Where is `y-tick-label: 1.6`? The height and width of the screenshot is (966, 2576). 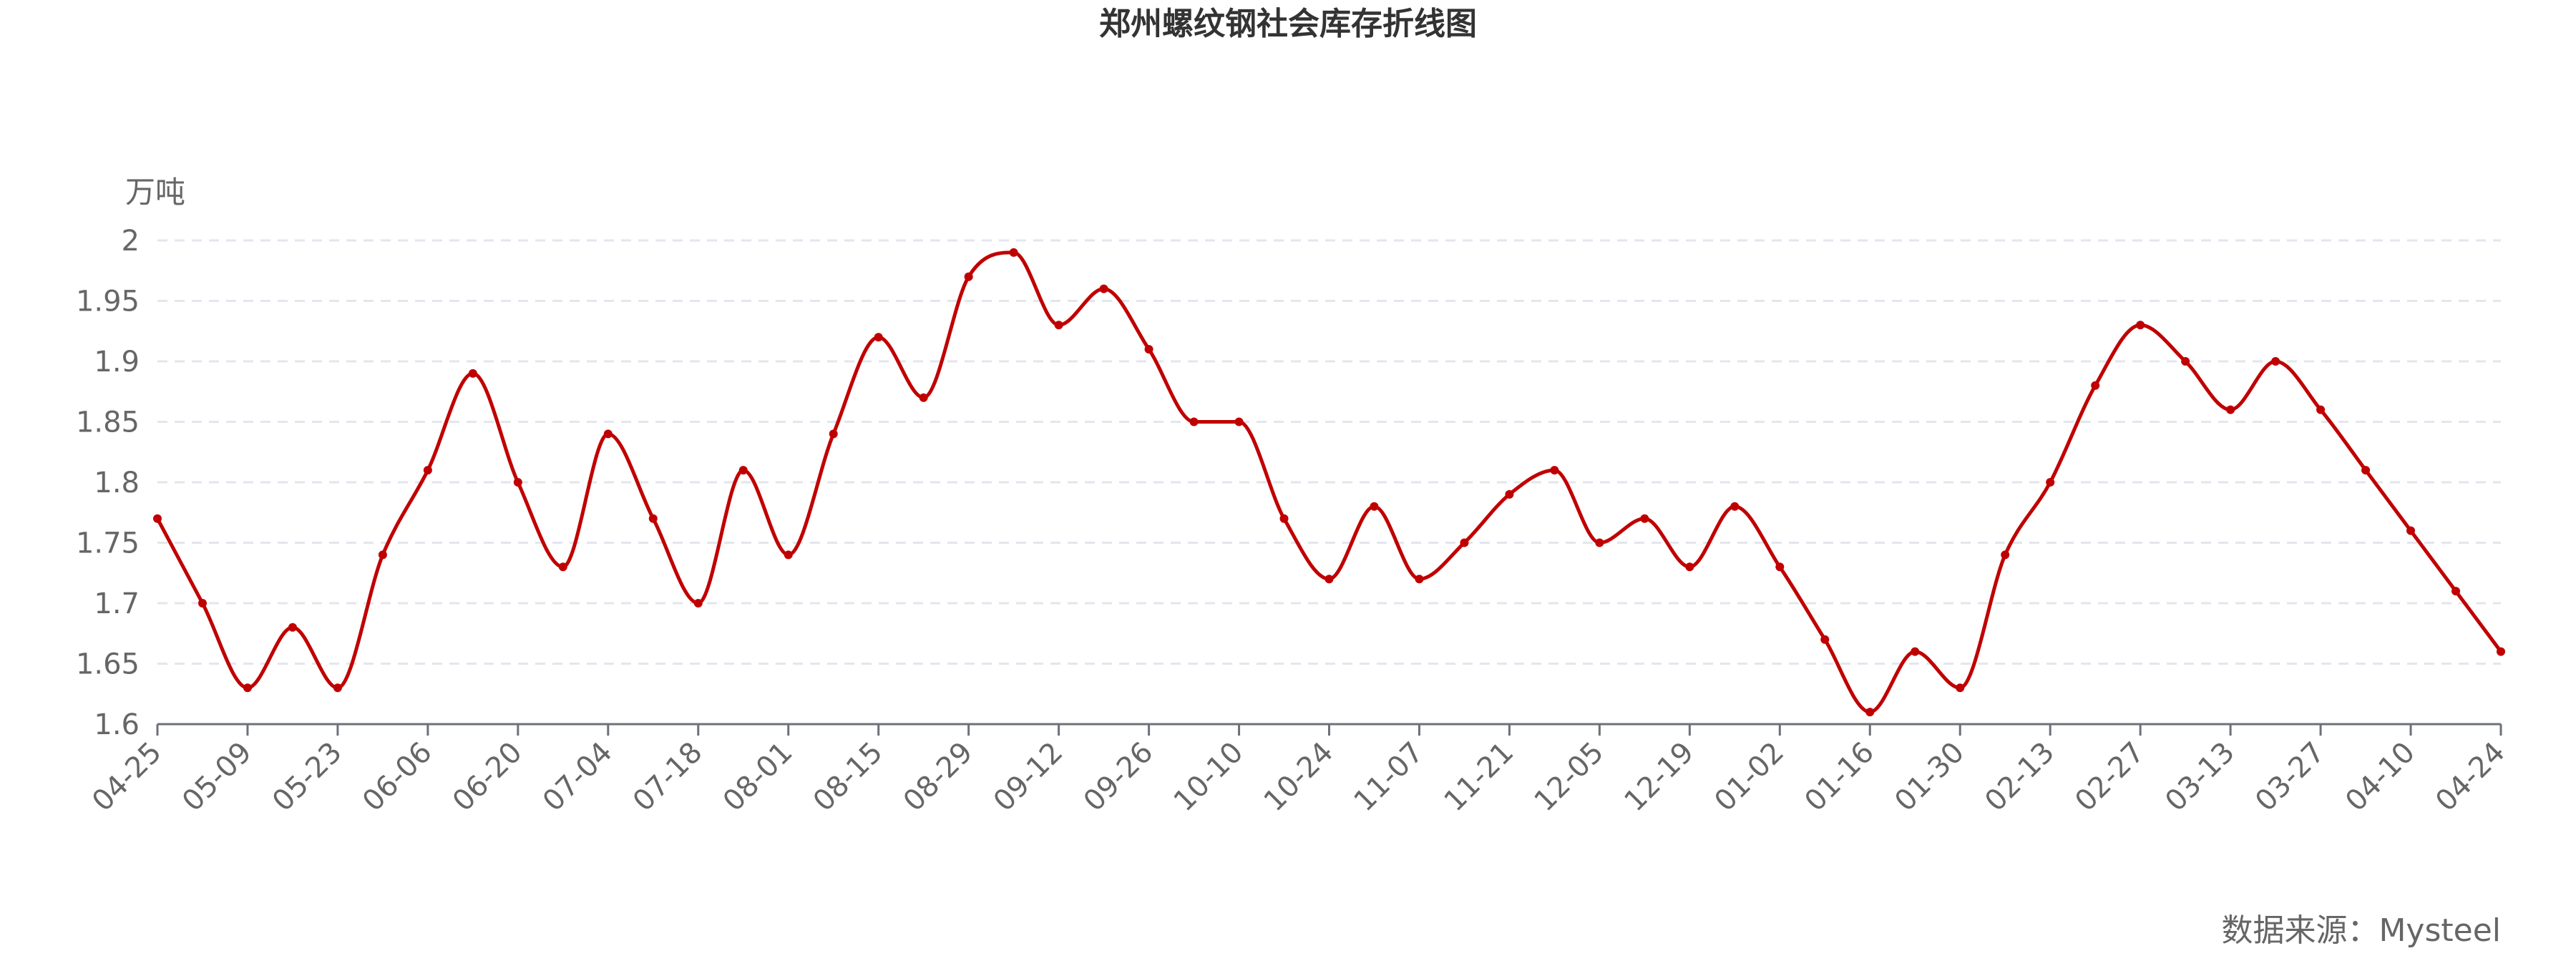 y-tick-label: 1.6 is located at coordinates (117, 724).